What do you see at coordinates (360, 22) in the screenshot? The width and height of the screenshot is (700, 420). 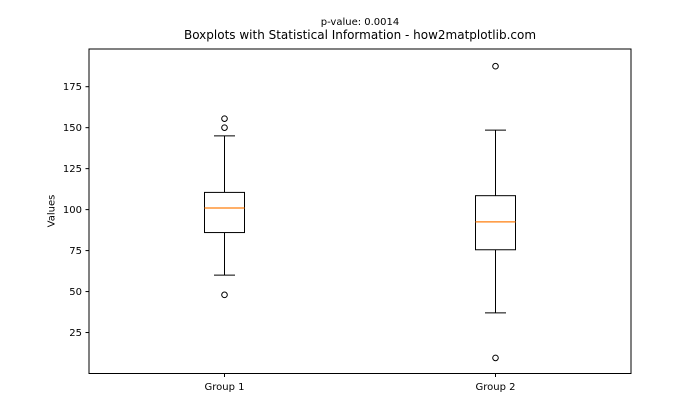 I see `p-value-annotation: p-value: 0.0014` at bounding box center [360, 22].